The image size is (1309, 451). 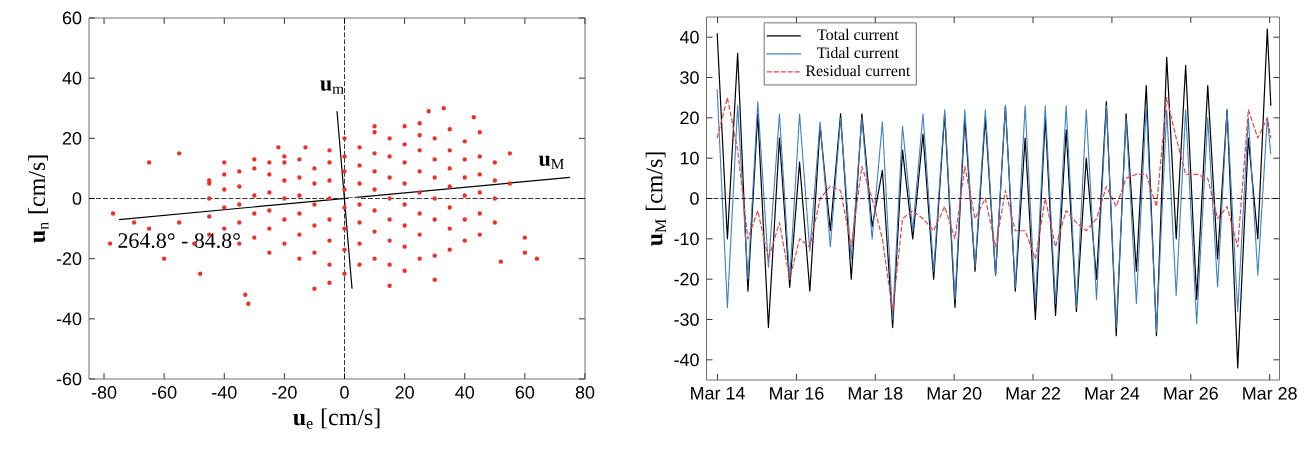 What do you see at coordinates (858, 34) in the screenshot?
I see `legend-label: Total current` at bounding box center [858, 34].